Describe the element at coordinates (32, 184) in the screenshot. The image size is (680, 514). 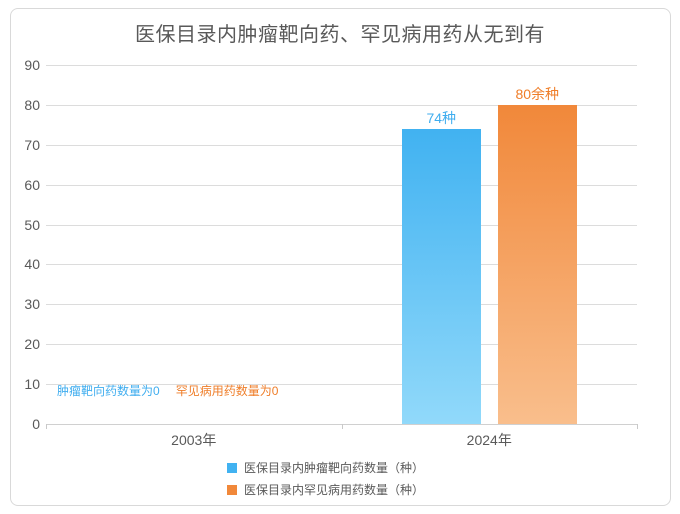
I see `y-tick-label-60: 60` at that location.